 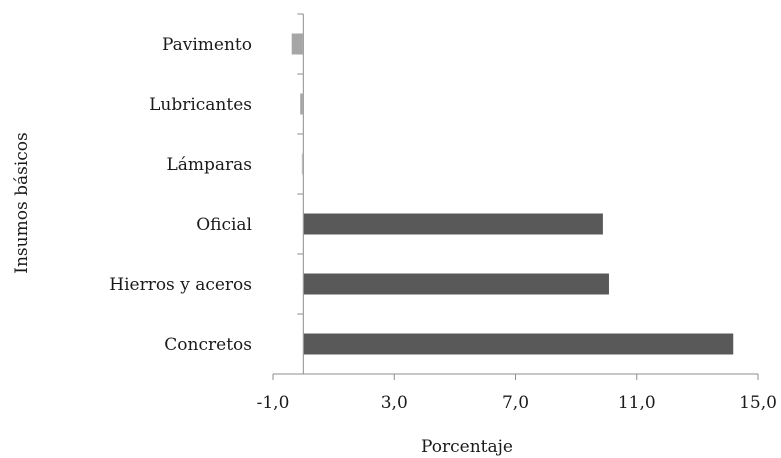 What do you see at coordinates (515, 403) in the screenshot?
I see `x-tick-label: 7,0` at bounding box center [515, 403].